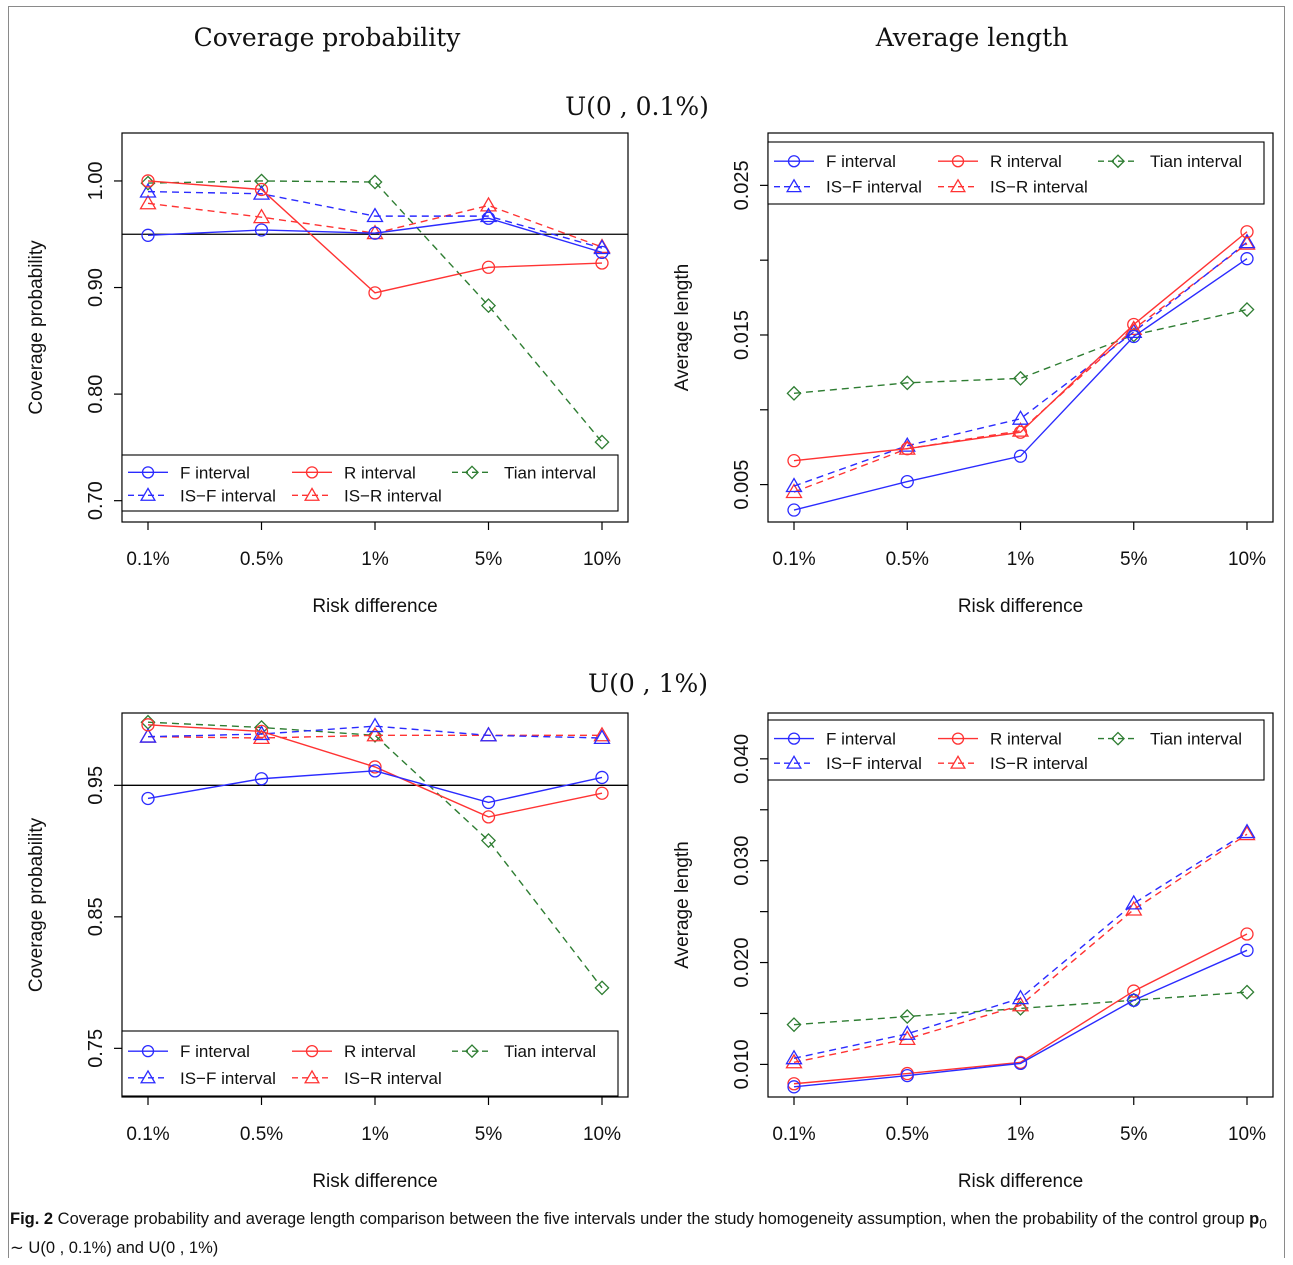 The image size is (1293, 1265). What do you see at coordinates (742, 861) in the screenshot?
I see `y-tick-label: 0.030` at bounding box center [742, 861].